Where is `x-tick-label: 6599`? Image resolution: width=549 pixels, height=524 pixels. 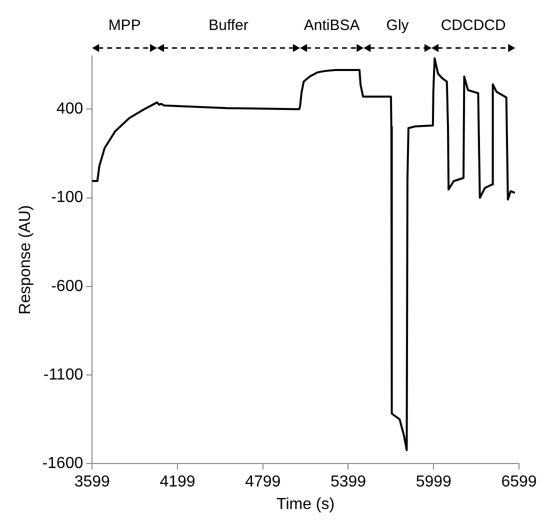
x-tick-label: 6599 is located at coordinates (519, 482).